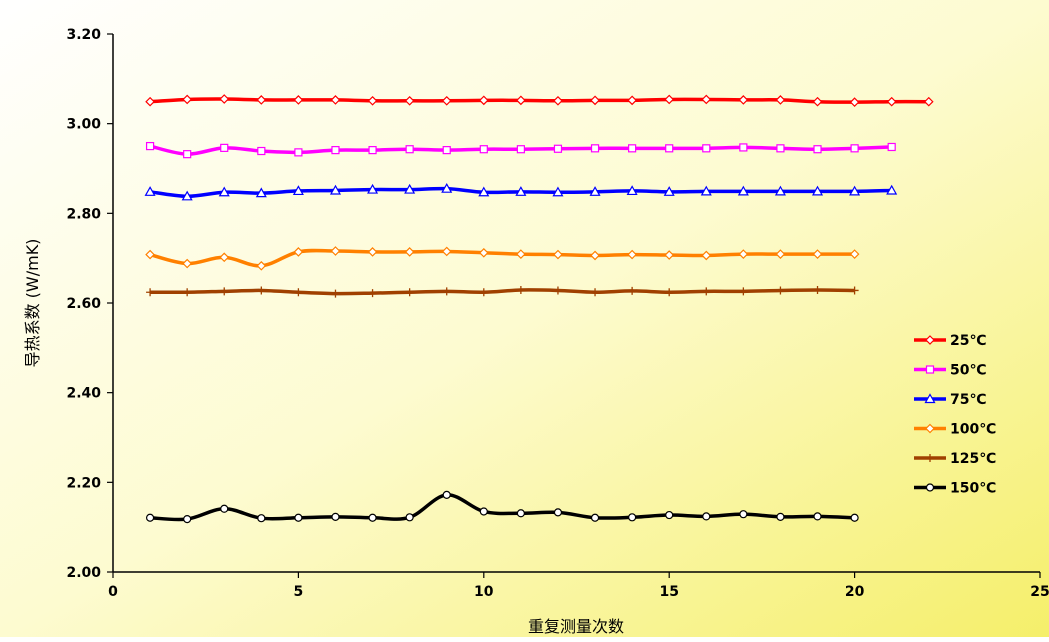 The height and width of the screenshot is (642, 1049). What do you see at coordinates (83, 394) in the screenshot?
I see `y-tick-label: 2.40` at bounding box center [83, 394].